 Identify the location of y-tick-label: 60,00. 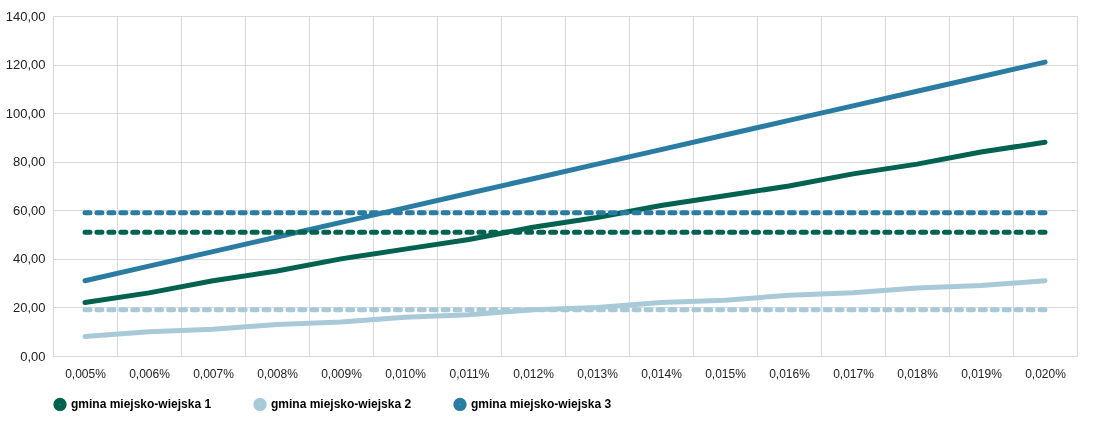
(29, 210).